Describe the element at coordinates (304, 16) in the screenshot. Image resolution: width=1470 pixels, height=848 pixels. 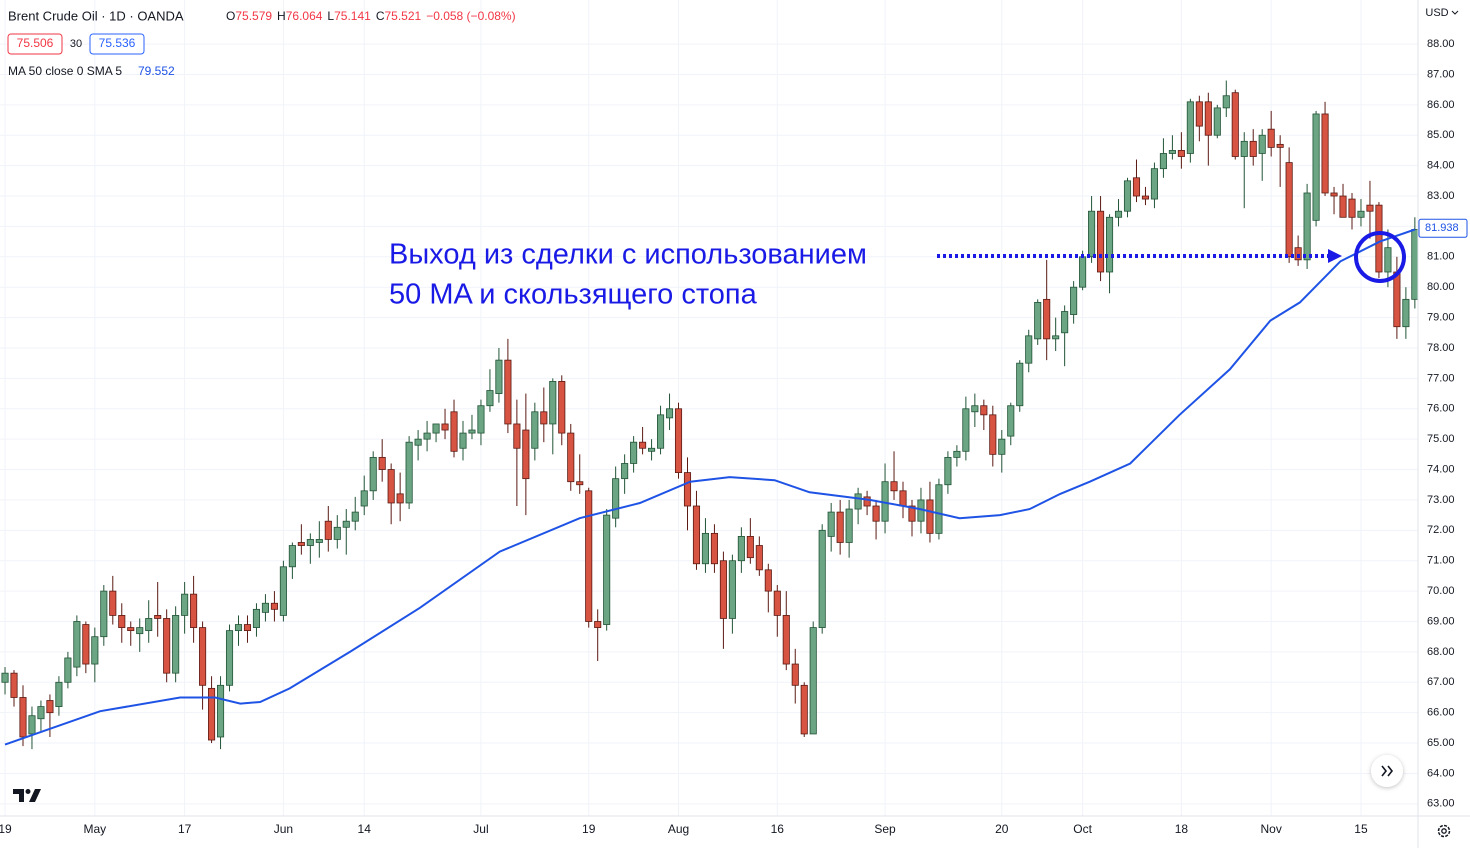
I see `ohlc-value: 76.064` at that location.